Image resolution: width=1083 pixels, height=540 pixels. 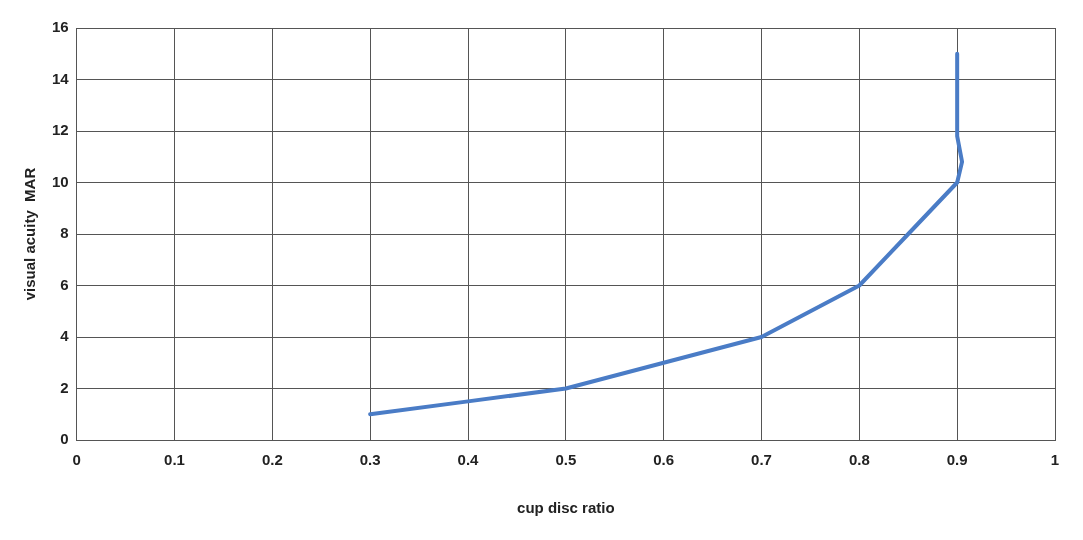 I want to click on y-tick-label: 2, so click(x=64, y=387).